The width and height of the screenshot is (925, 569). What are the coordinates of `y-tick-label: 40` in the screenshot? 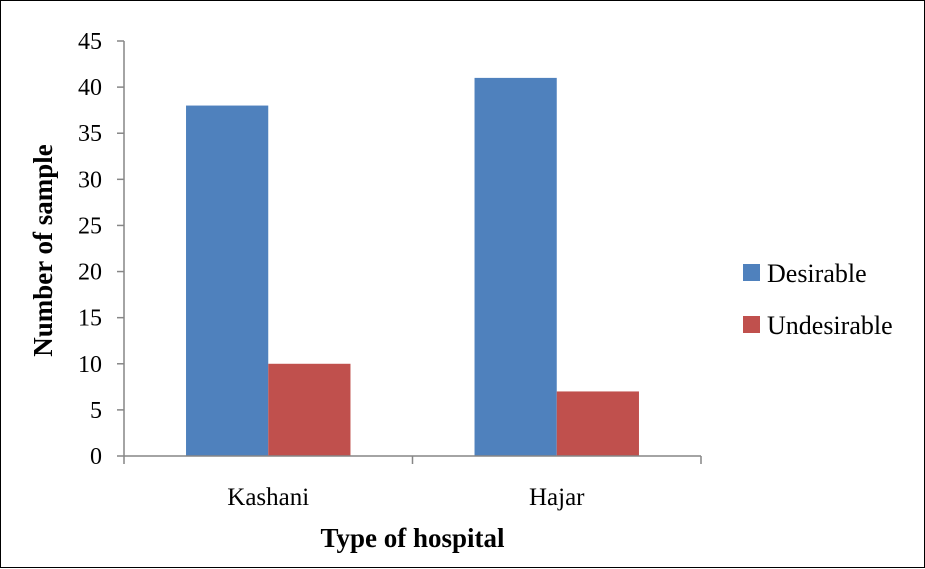 It's located at (90, 88).